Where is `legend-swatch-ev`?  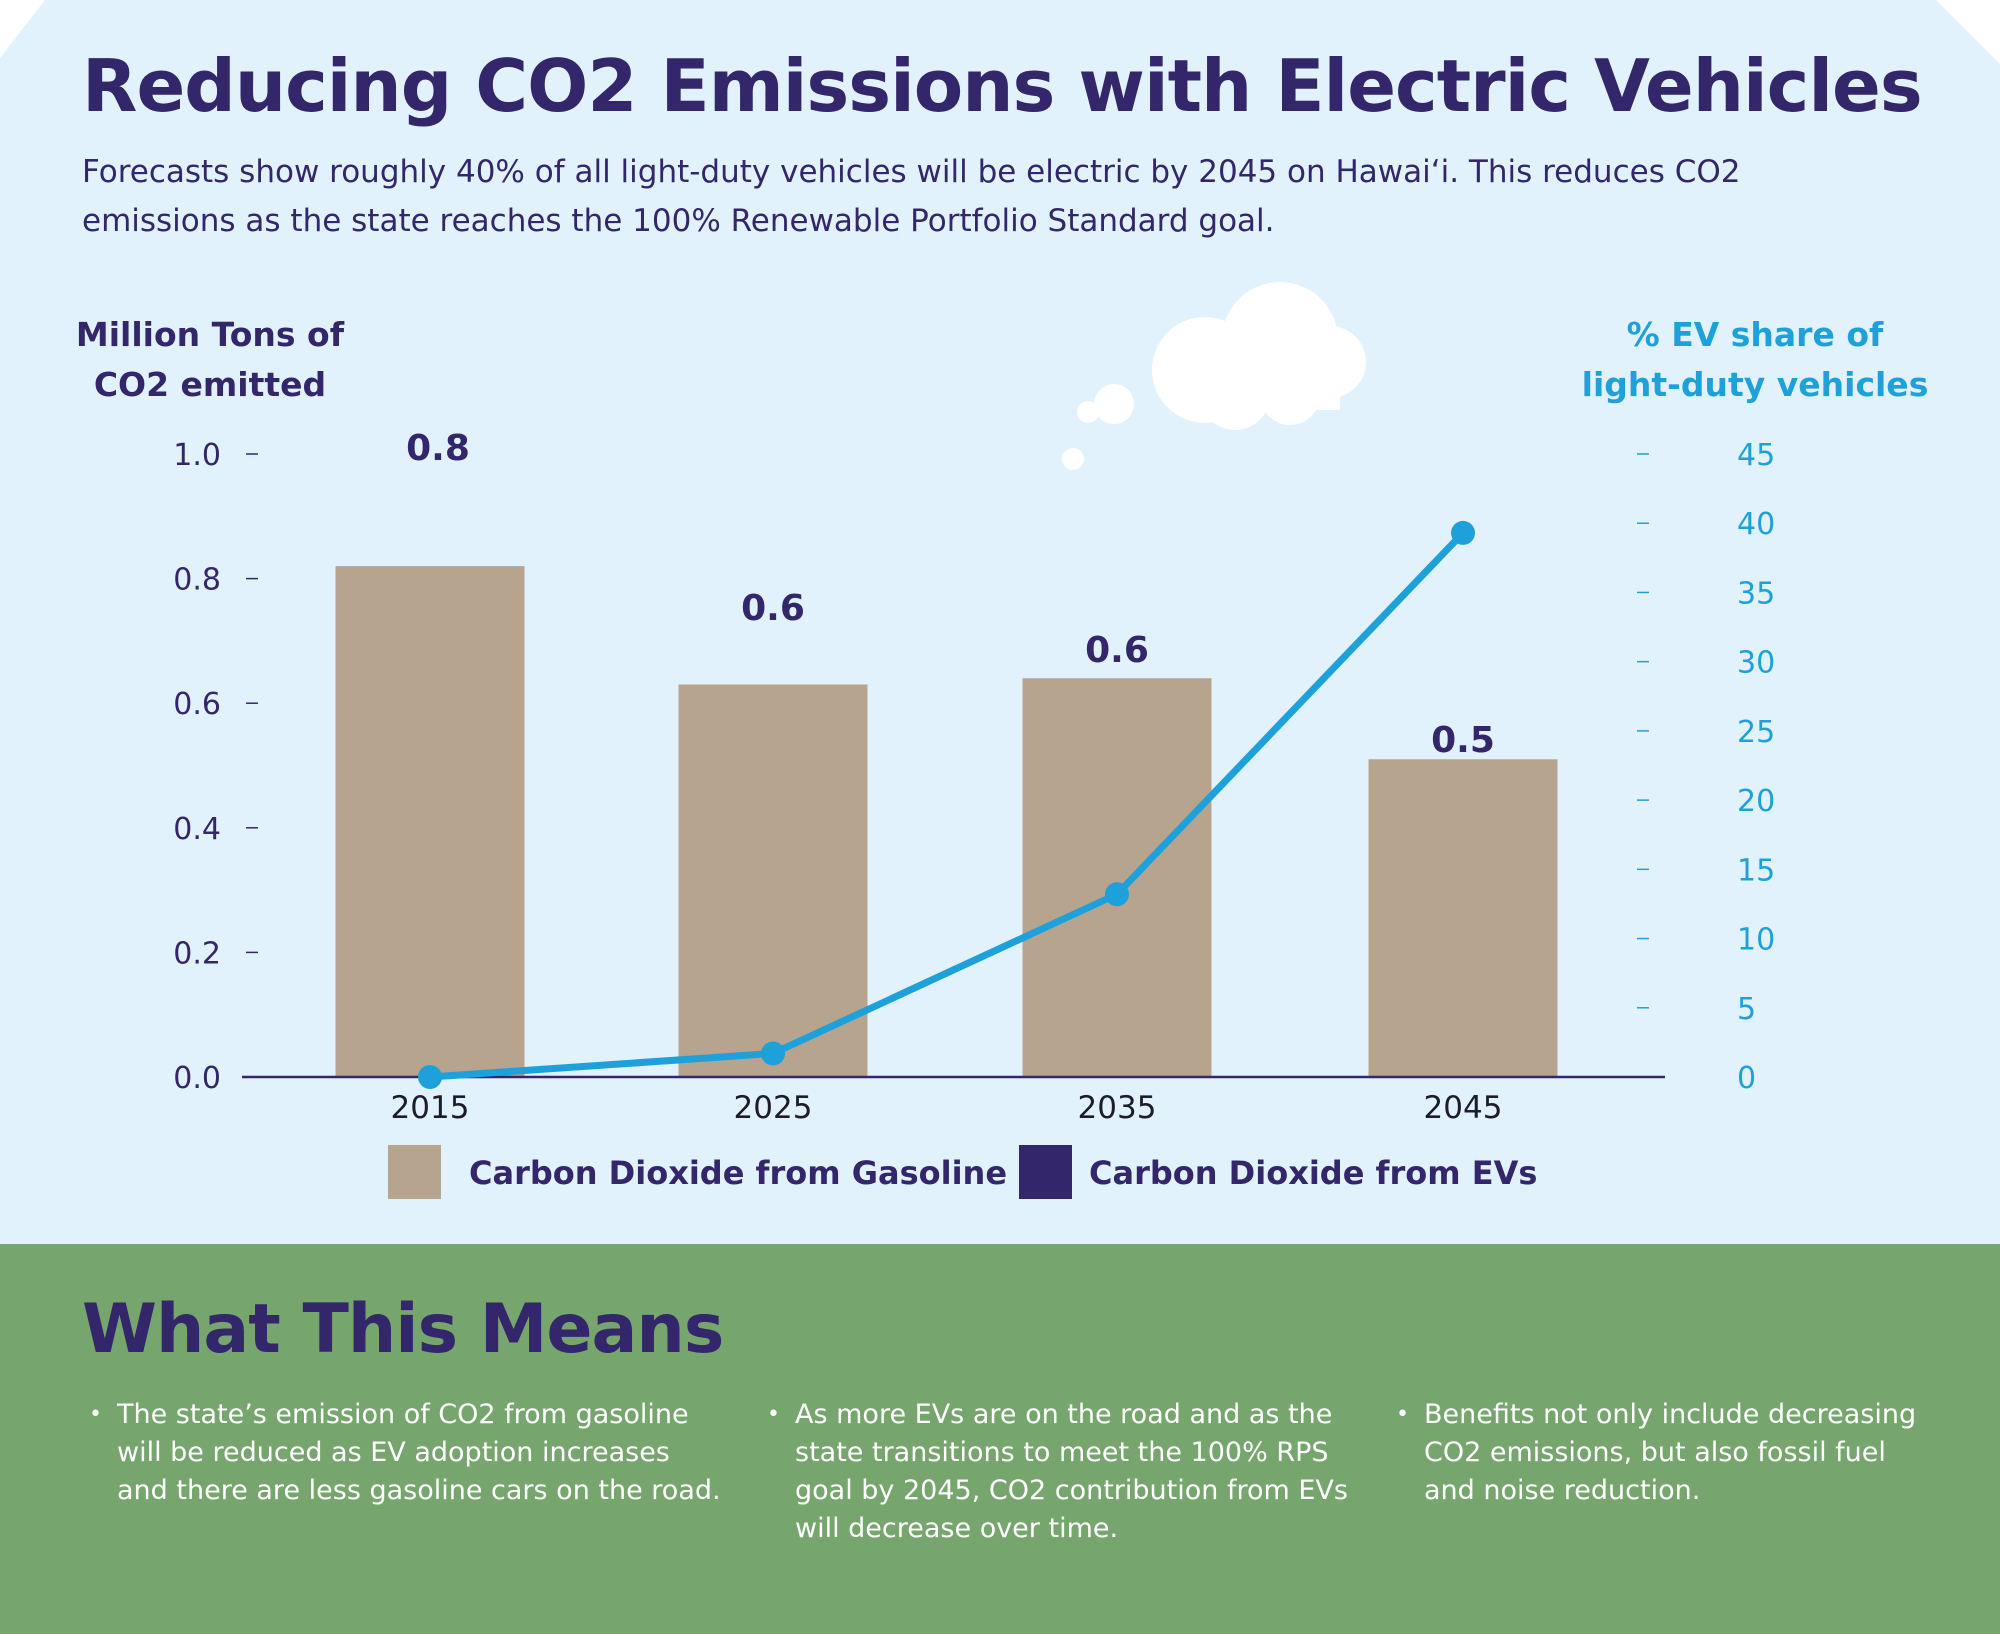
legend-swatch-ev is located at coordinates (1045, 1172).